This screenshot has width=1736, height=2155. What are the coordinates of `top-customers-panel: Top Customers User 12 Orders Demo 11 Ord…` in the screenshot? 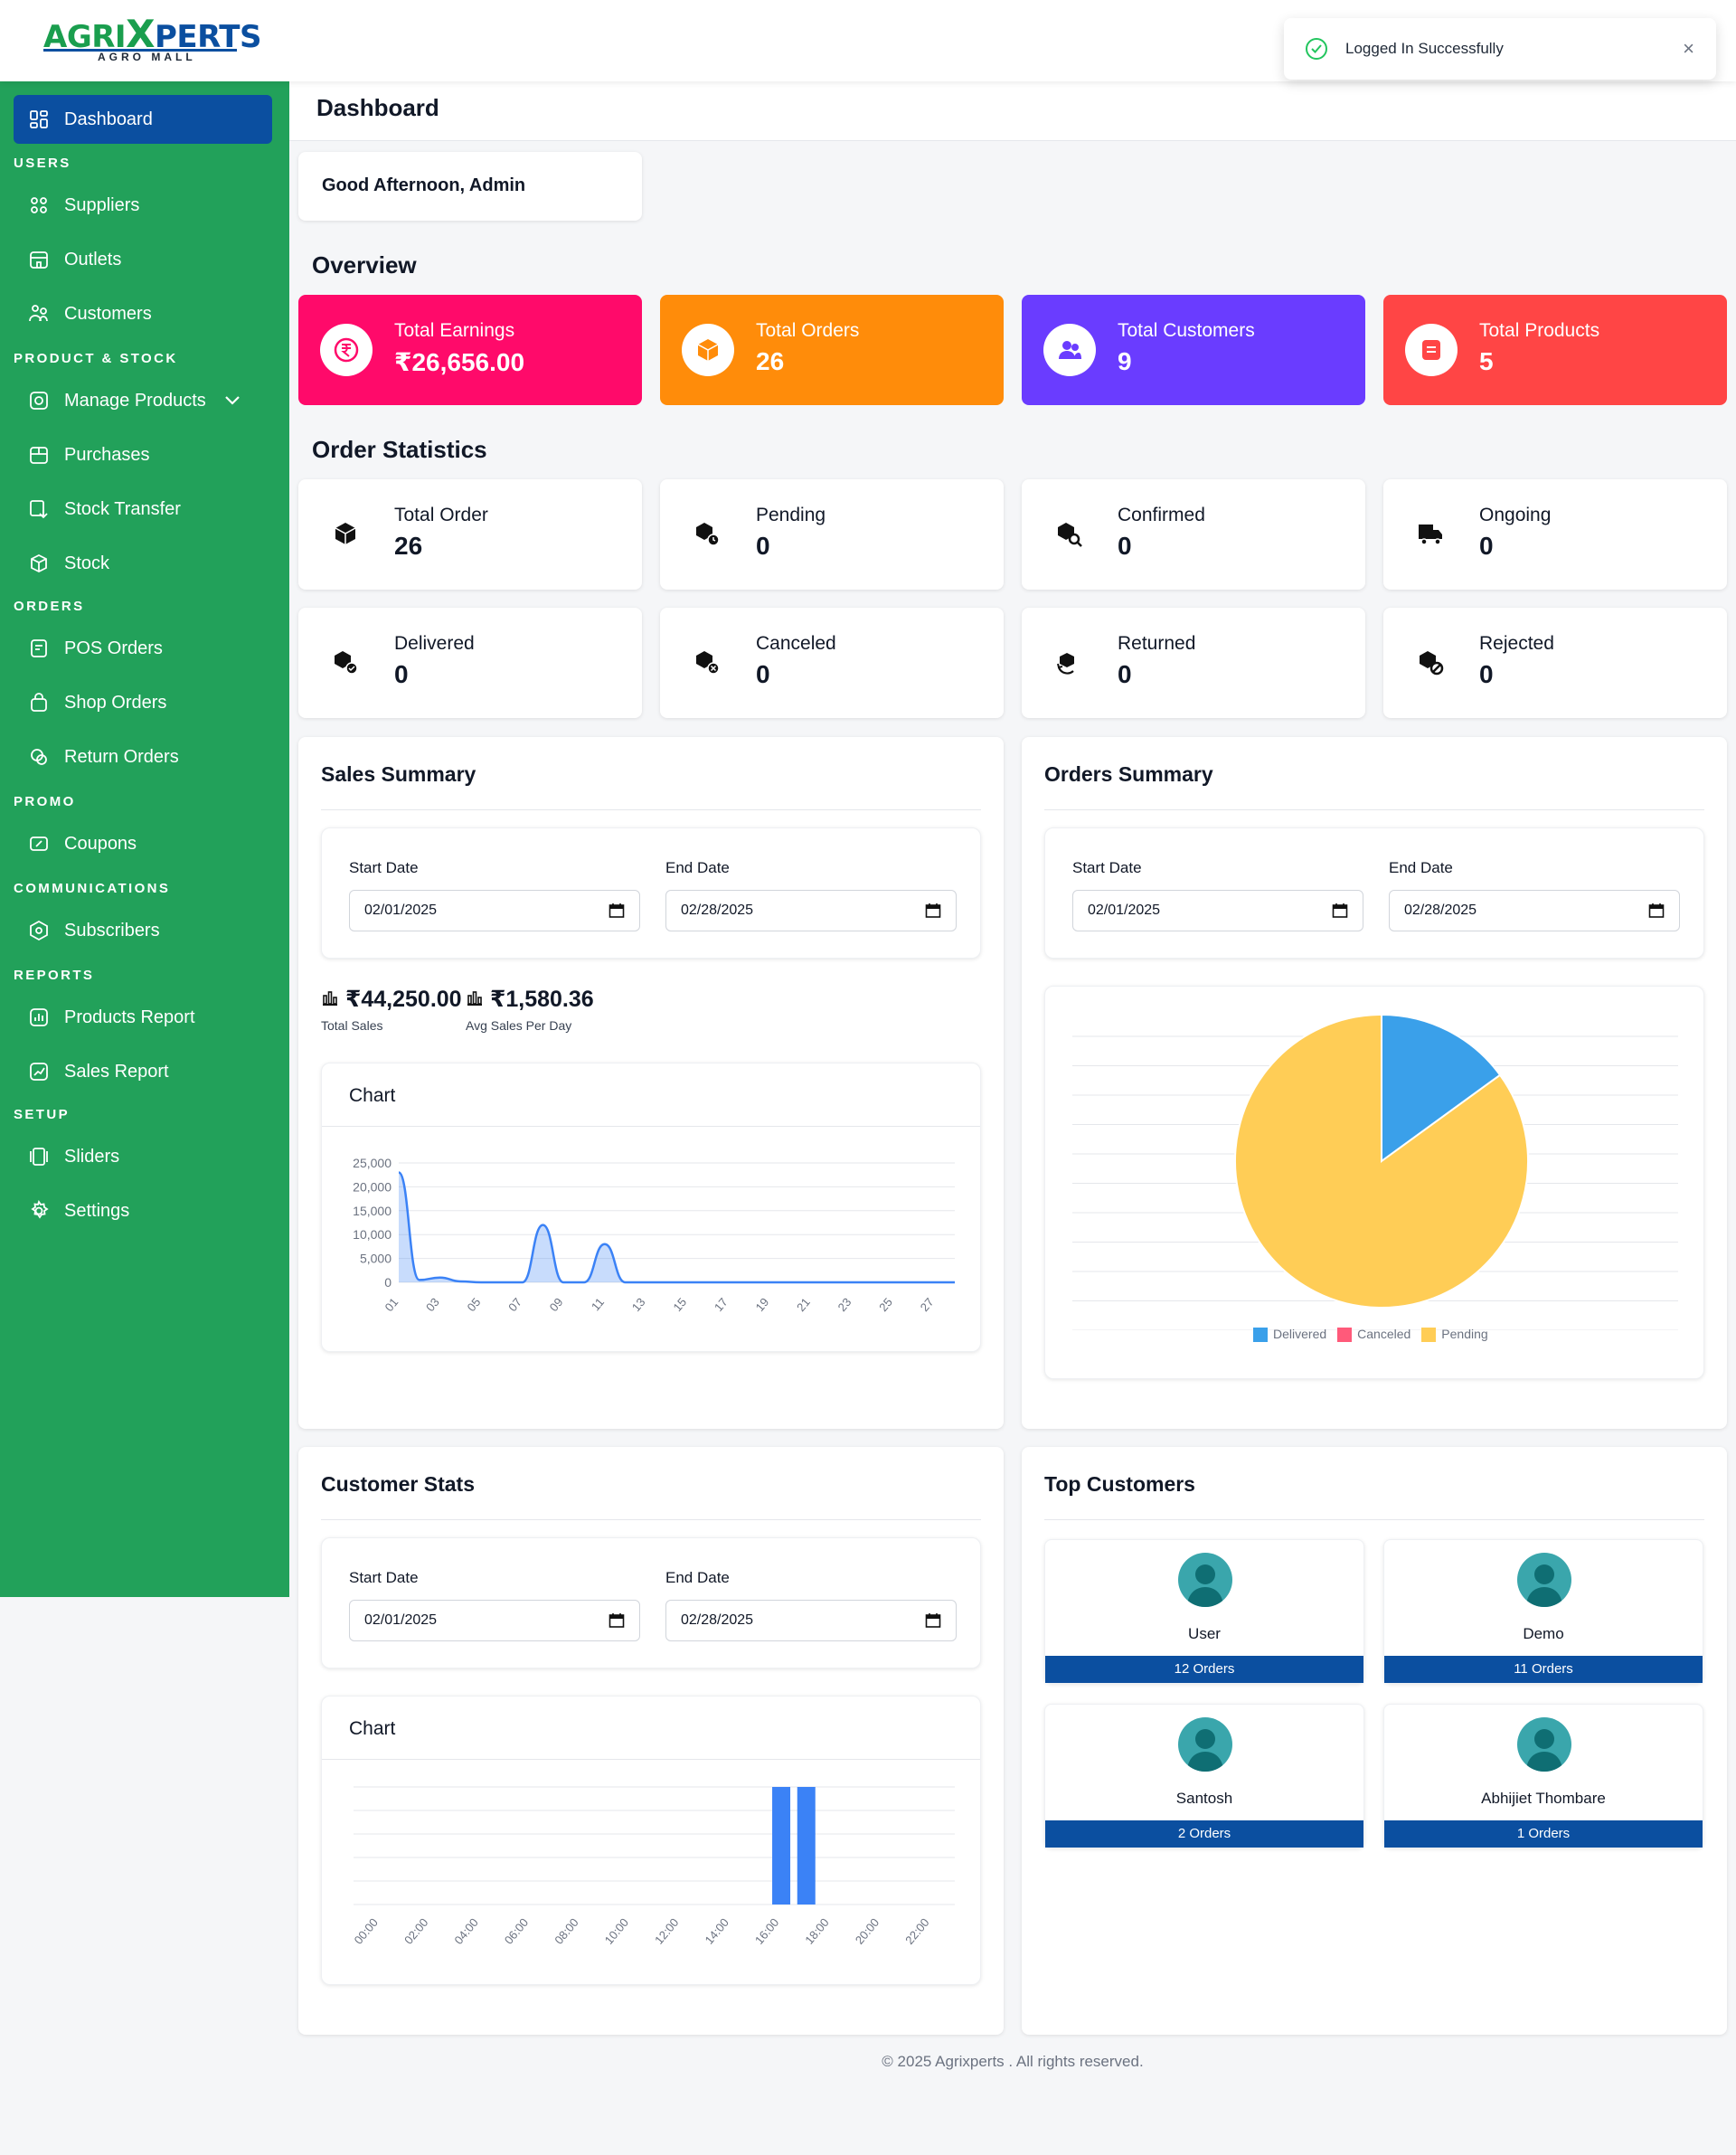 It's located at (1375, 1741).